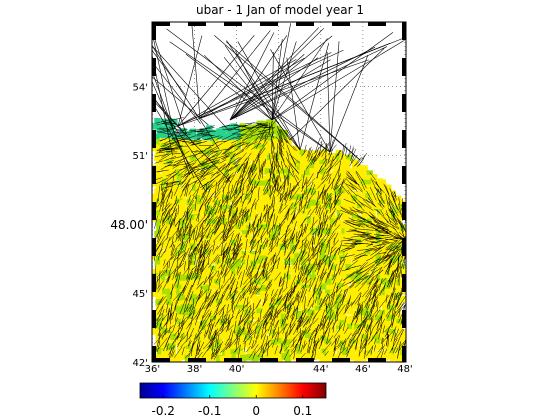  I want to click on colorbar-tick-label: 0, so click(256, 411).